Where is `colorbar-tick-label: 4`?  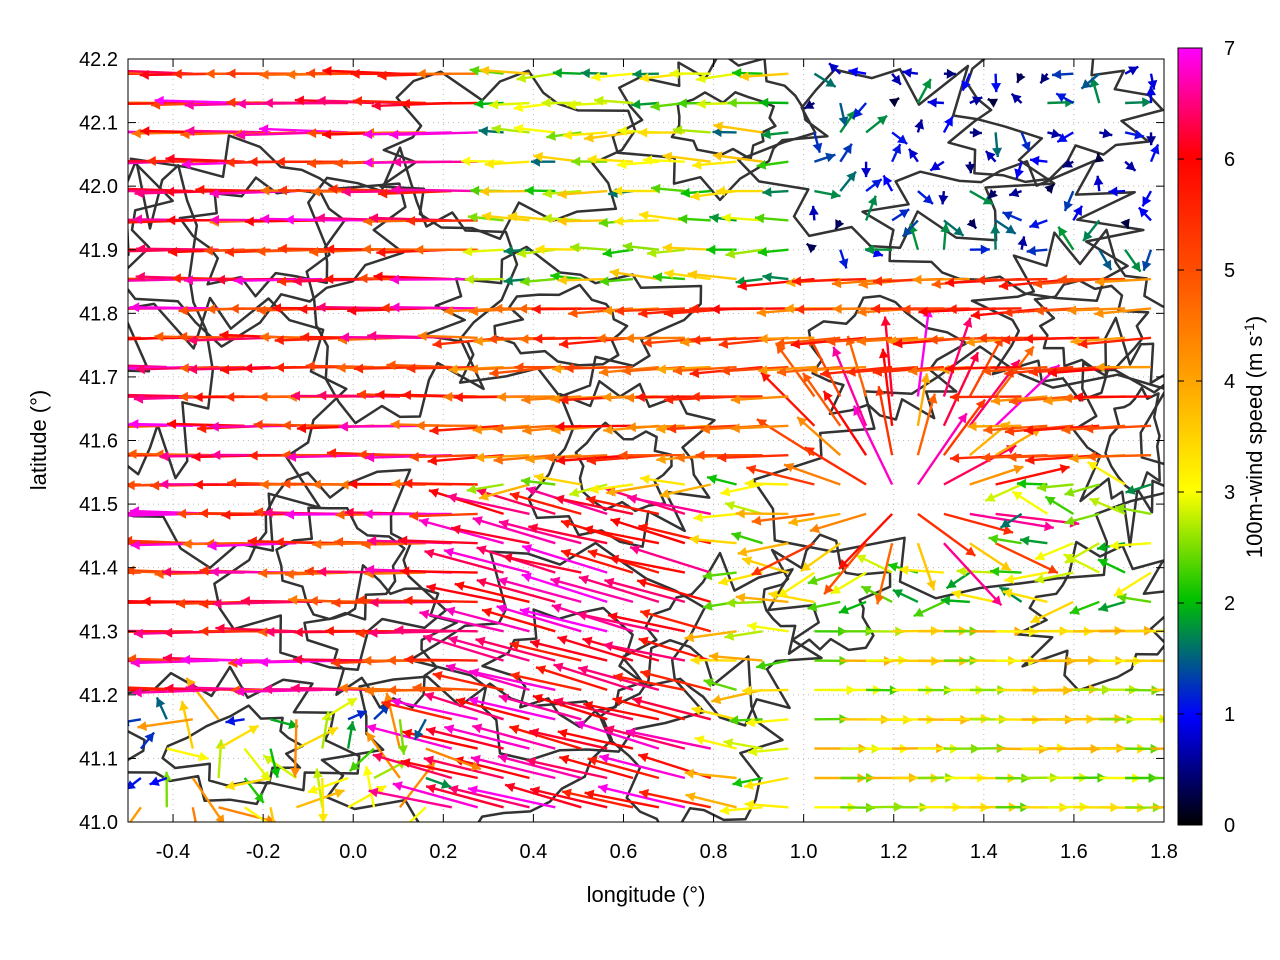 colorbar-tick-label: 4 is located at coordinates (1229, 382).